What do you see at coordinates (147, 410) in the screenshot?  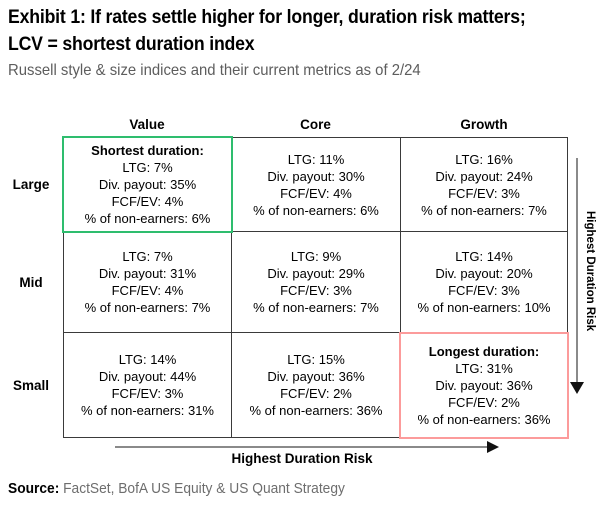 I see `metric-non-earners: % of non-earners: 31%` at bounding box center [147, 410].